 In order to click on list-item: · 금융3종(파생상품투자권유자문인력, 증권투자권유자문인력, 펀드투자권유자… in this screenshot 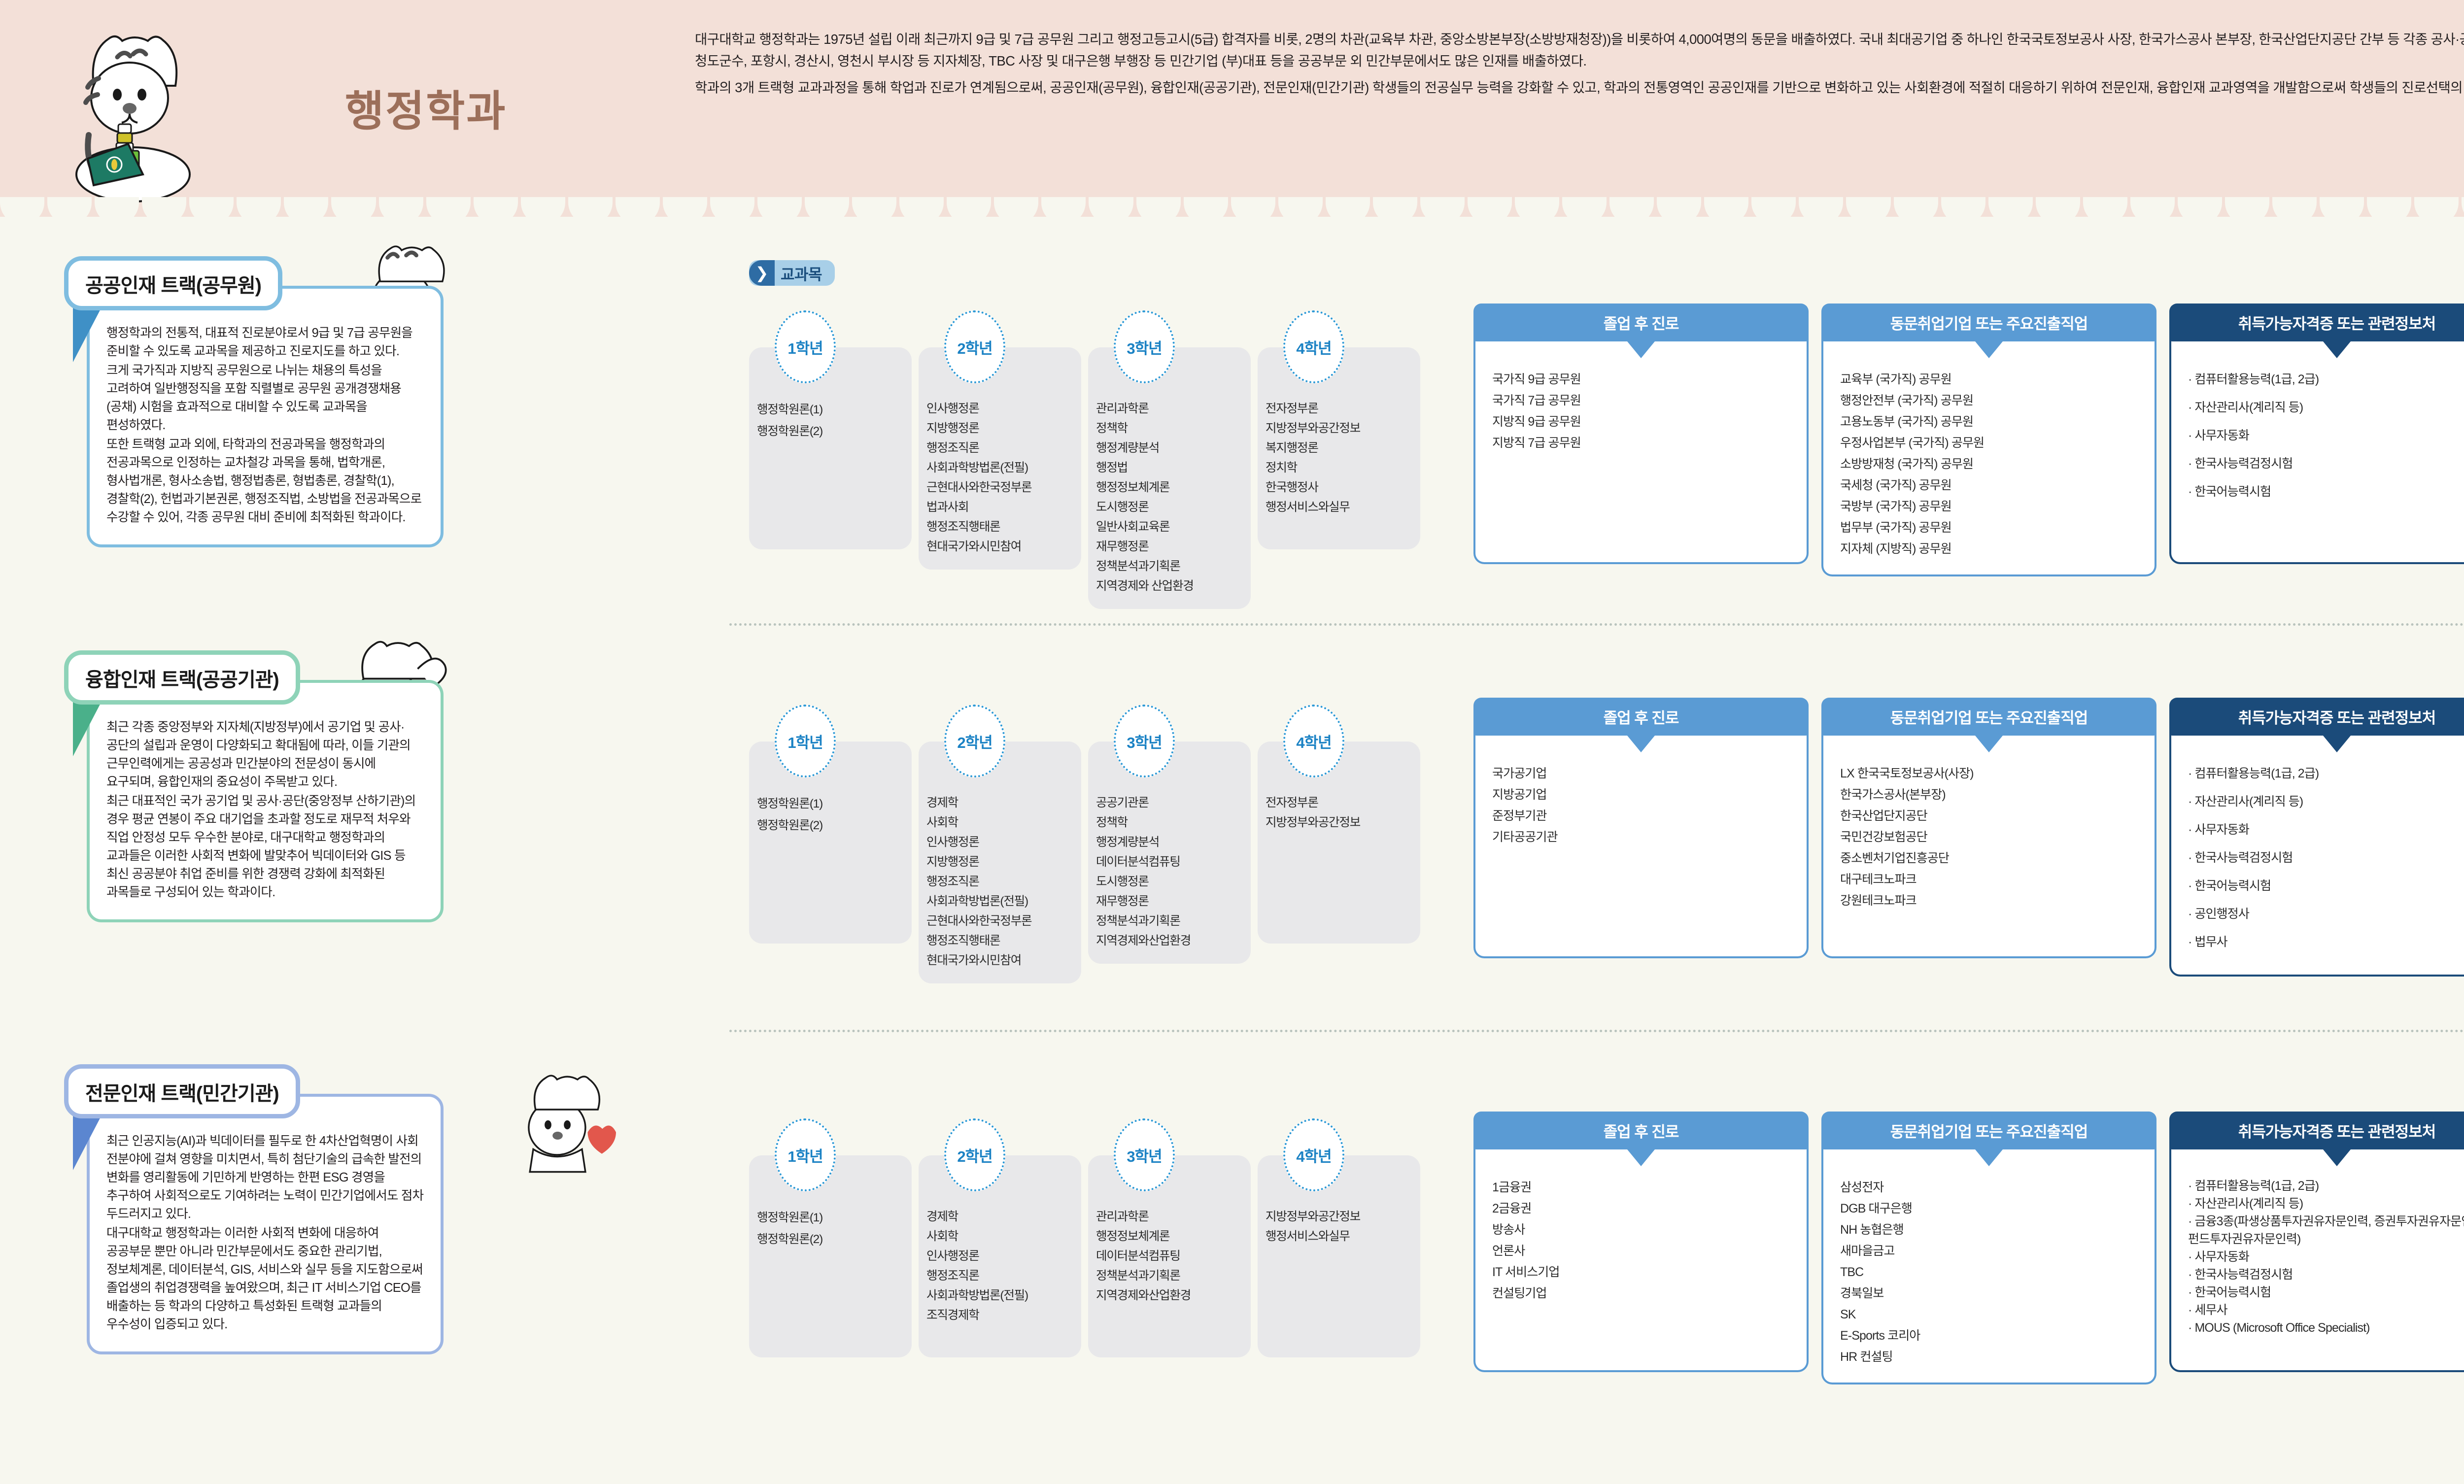, I will do `click(2326, 1230)`.